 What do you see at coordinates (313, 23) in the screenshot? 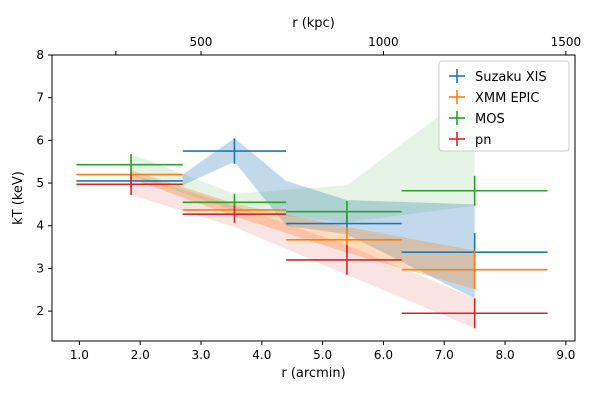
I see `top-axis-label: r (kpc)` at bounding box center [313, 23].